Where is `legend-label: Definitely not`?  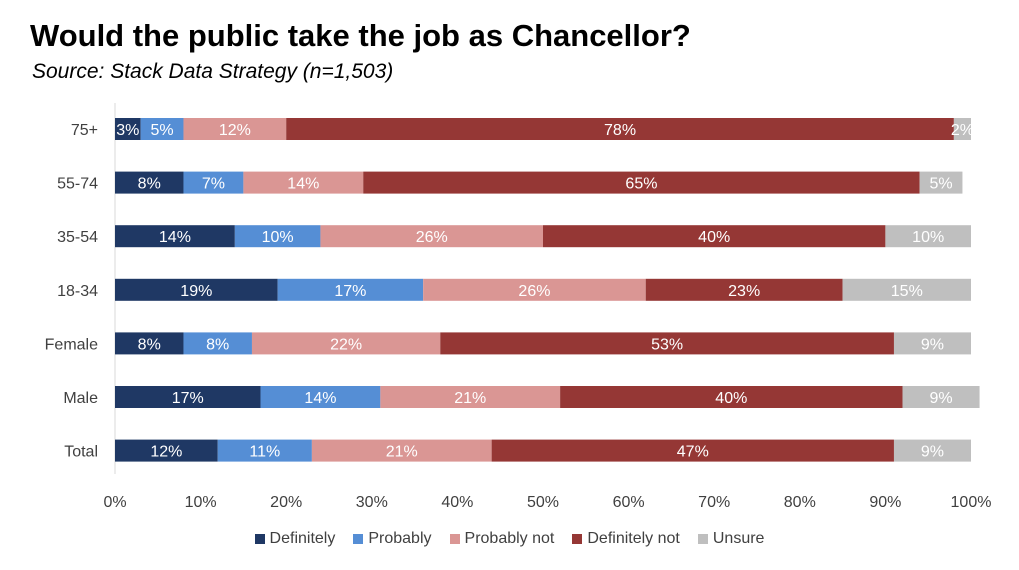
legend-label: Definitely not is located at coordinates (633, 538).